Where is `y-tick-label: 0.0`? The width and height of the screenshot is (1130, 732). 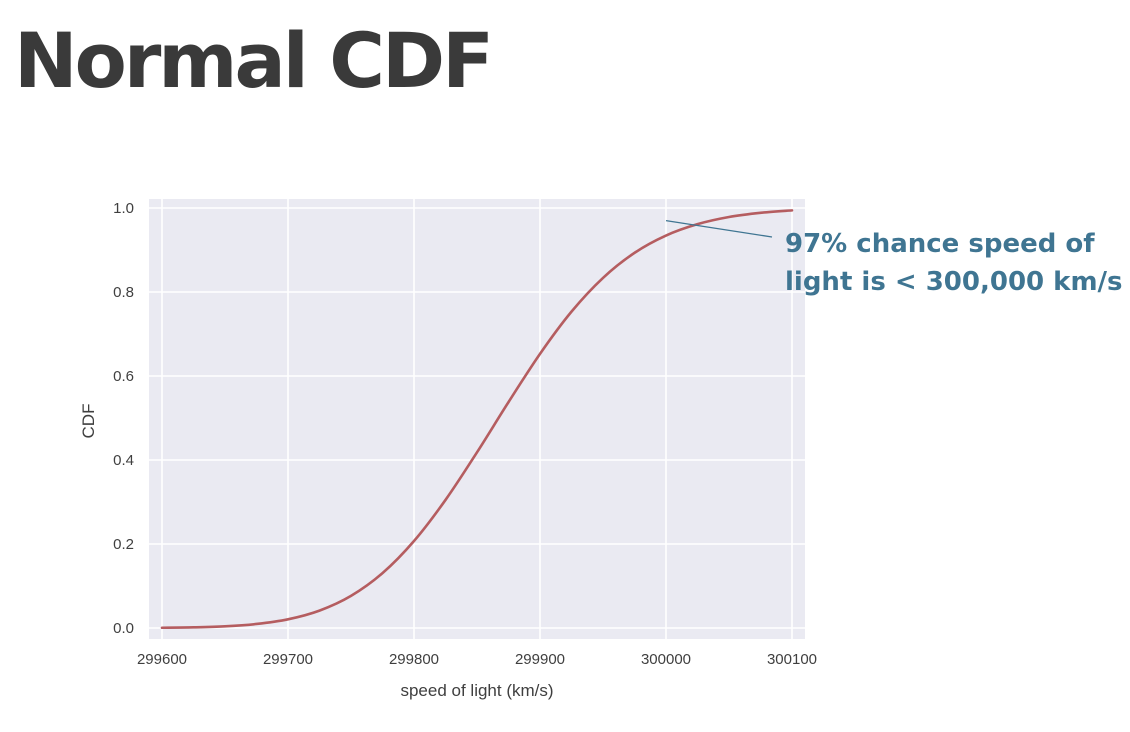
y-tick-label: 0.0 is located at coordinates (123, 628).